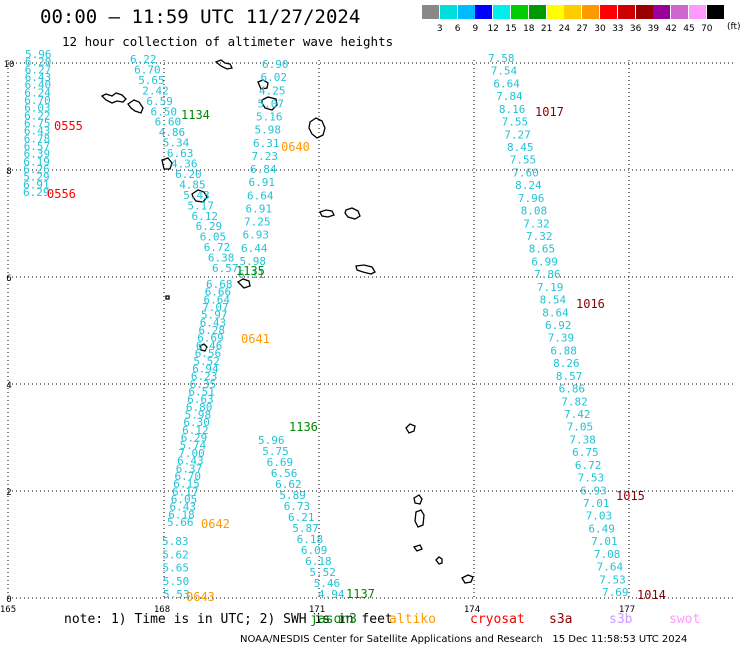 The height and width of the screenshot is (650, 740). I want to click on satellite-legend-item: jason3, so click(333, 619).